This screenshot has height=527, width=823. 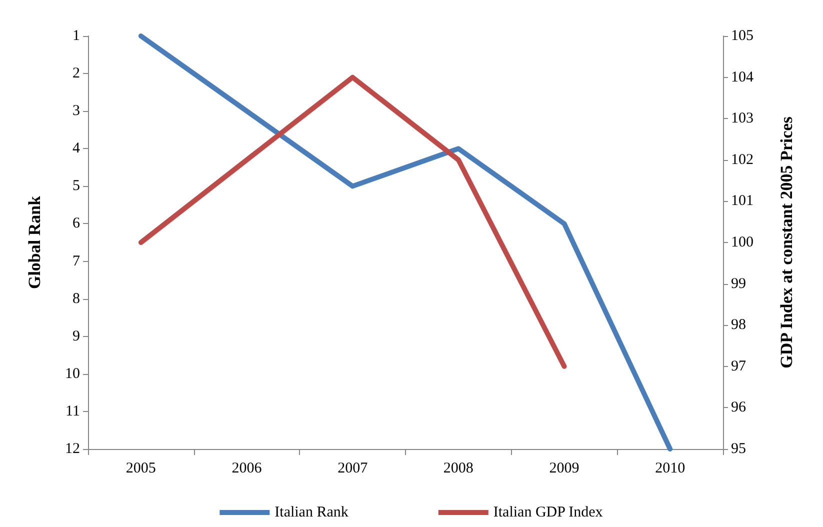 What do you see at coordinates (247, 468) in the screenshot?
I see `x-tick-label: 2006` at bounding box center [247, 468].